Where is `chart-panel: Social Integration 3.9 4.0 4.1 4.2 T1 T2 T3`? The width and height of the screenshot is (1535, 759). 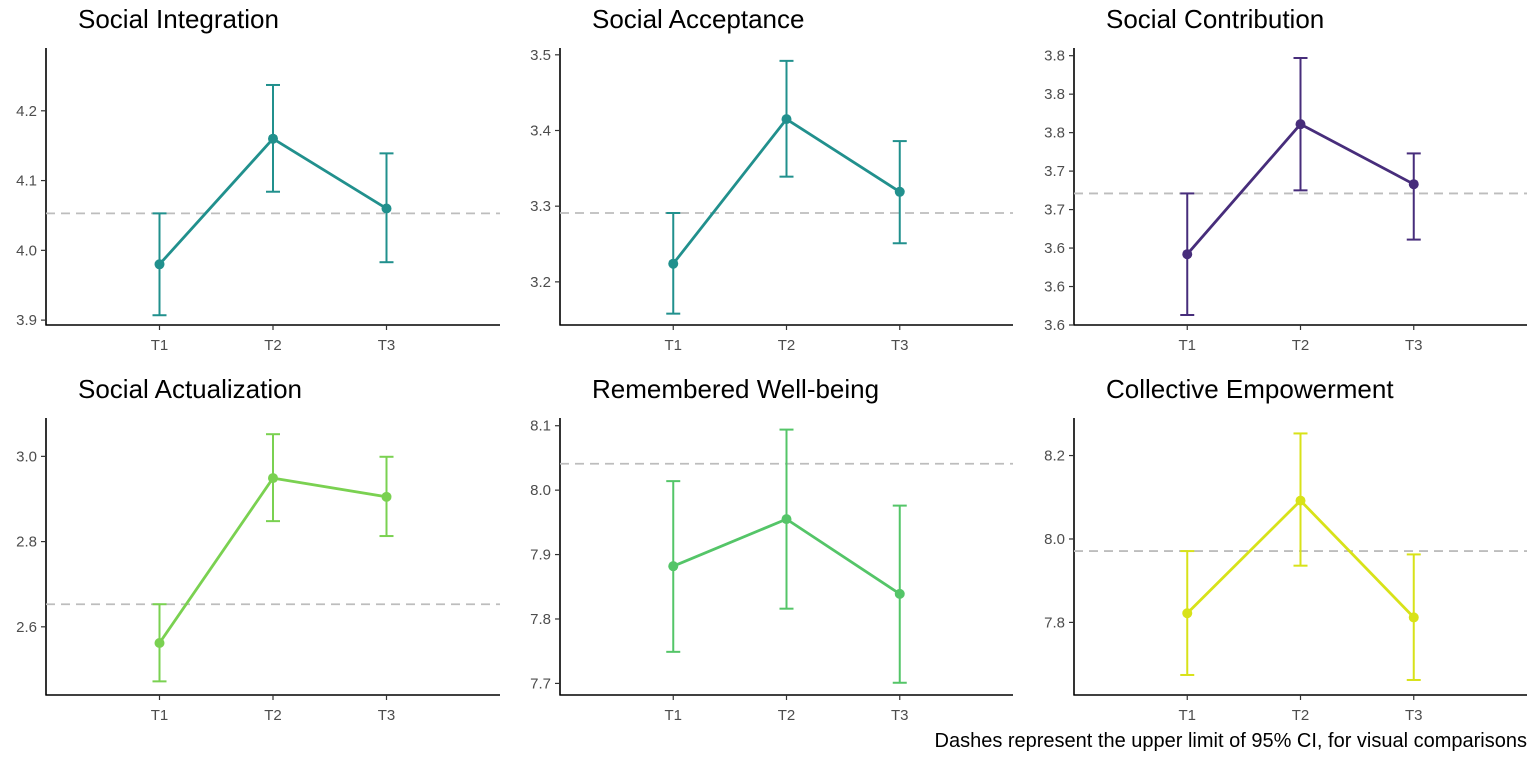
chart-panel: Social Integration 3.9 4.0 4.1 4.2 T1 T2 T3 is located at coordinates (258, 179).